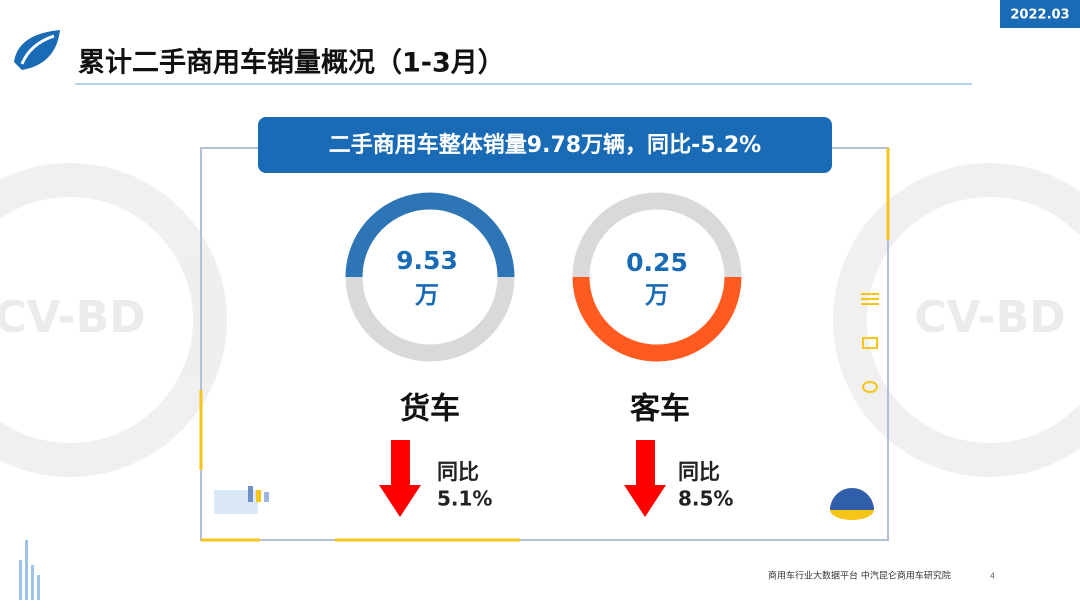  I want to click on date: 2022.03, so click(1039, 15).